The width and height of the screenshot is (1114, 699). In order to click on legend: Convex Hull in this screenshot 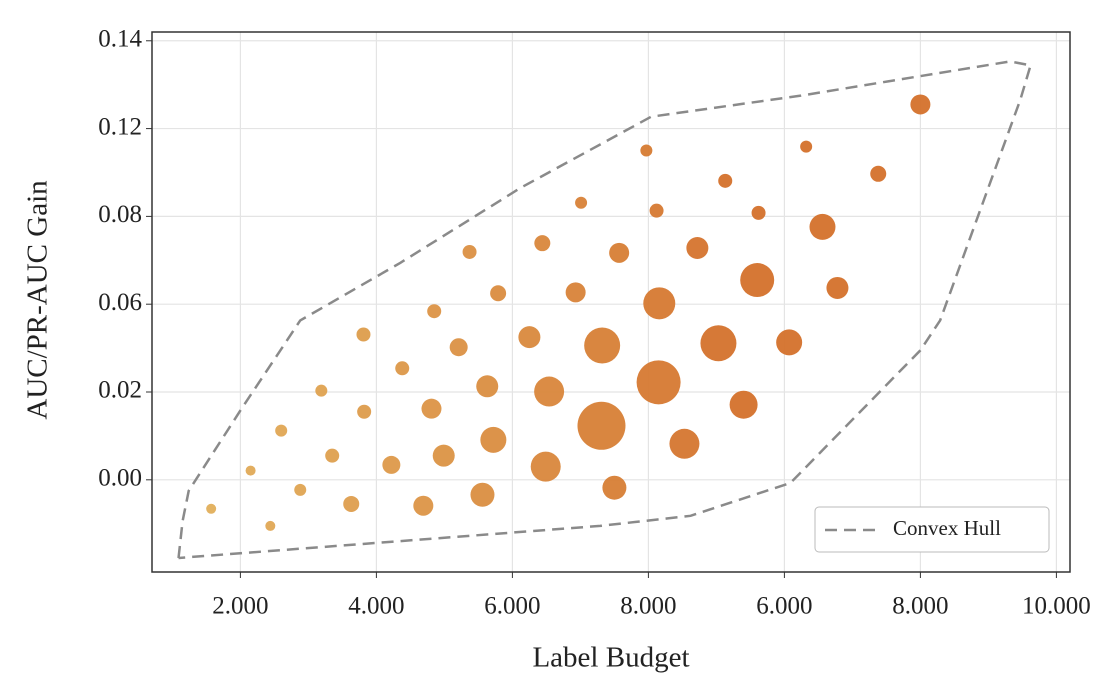, I will do `click(932, 529)`.